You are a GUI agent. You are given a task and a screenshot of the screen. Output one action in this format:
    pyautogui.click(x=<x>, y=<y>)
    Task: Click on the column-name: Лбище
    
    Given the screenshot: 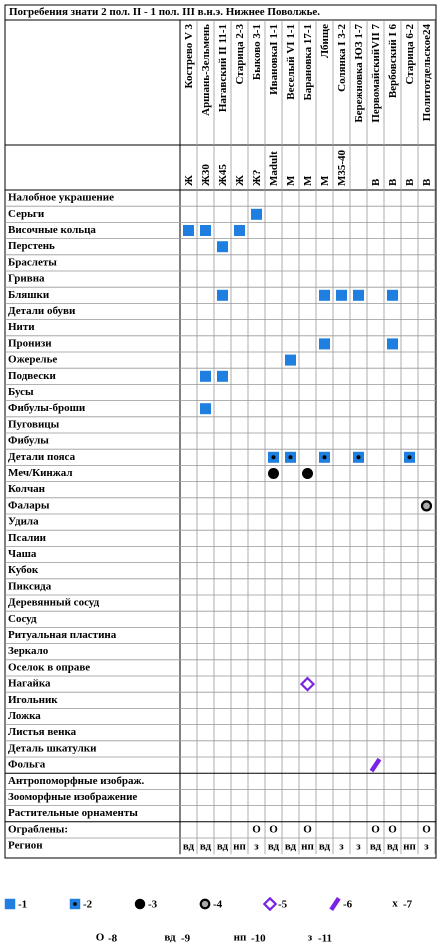 What is the action you would take?
    pyautogui.click(x=325, y=41)
    